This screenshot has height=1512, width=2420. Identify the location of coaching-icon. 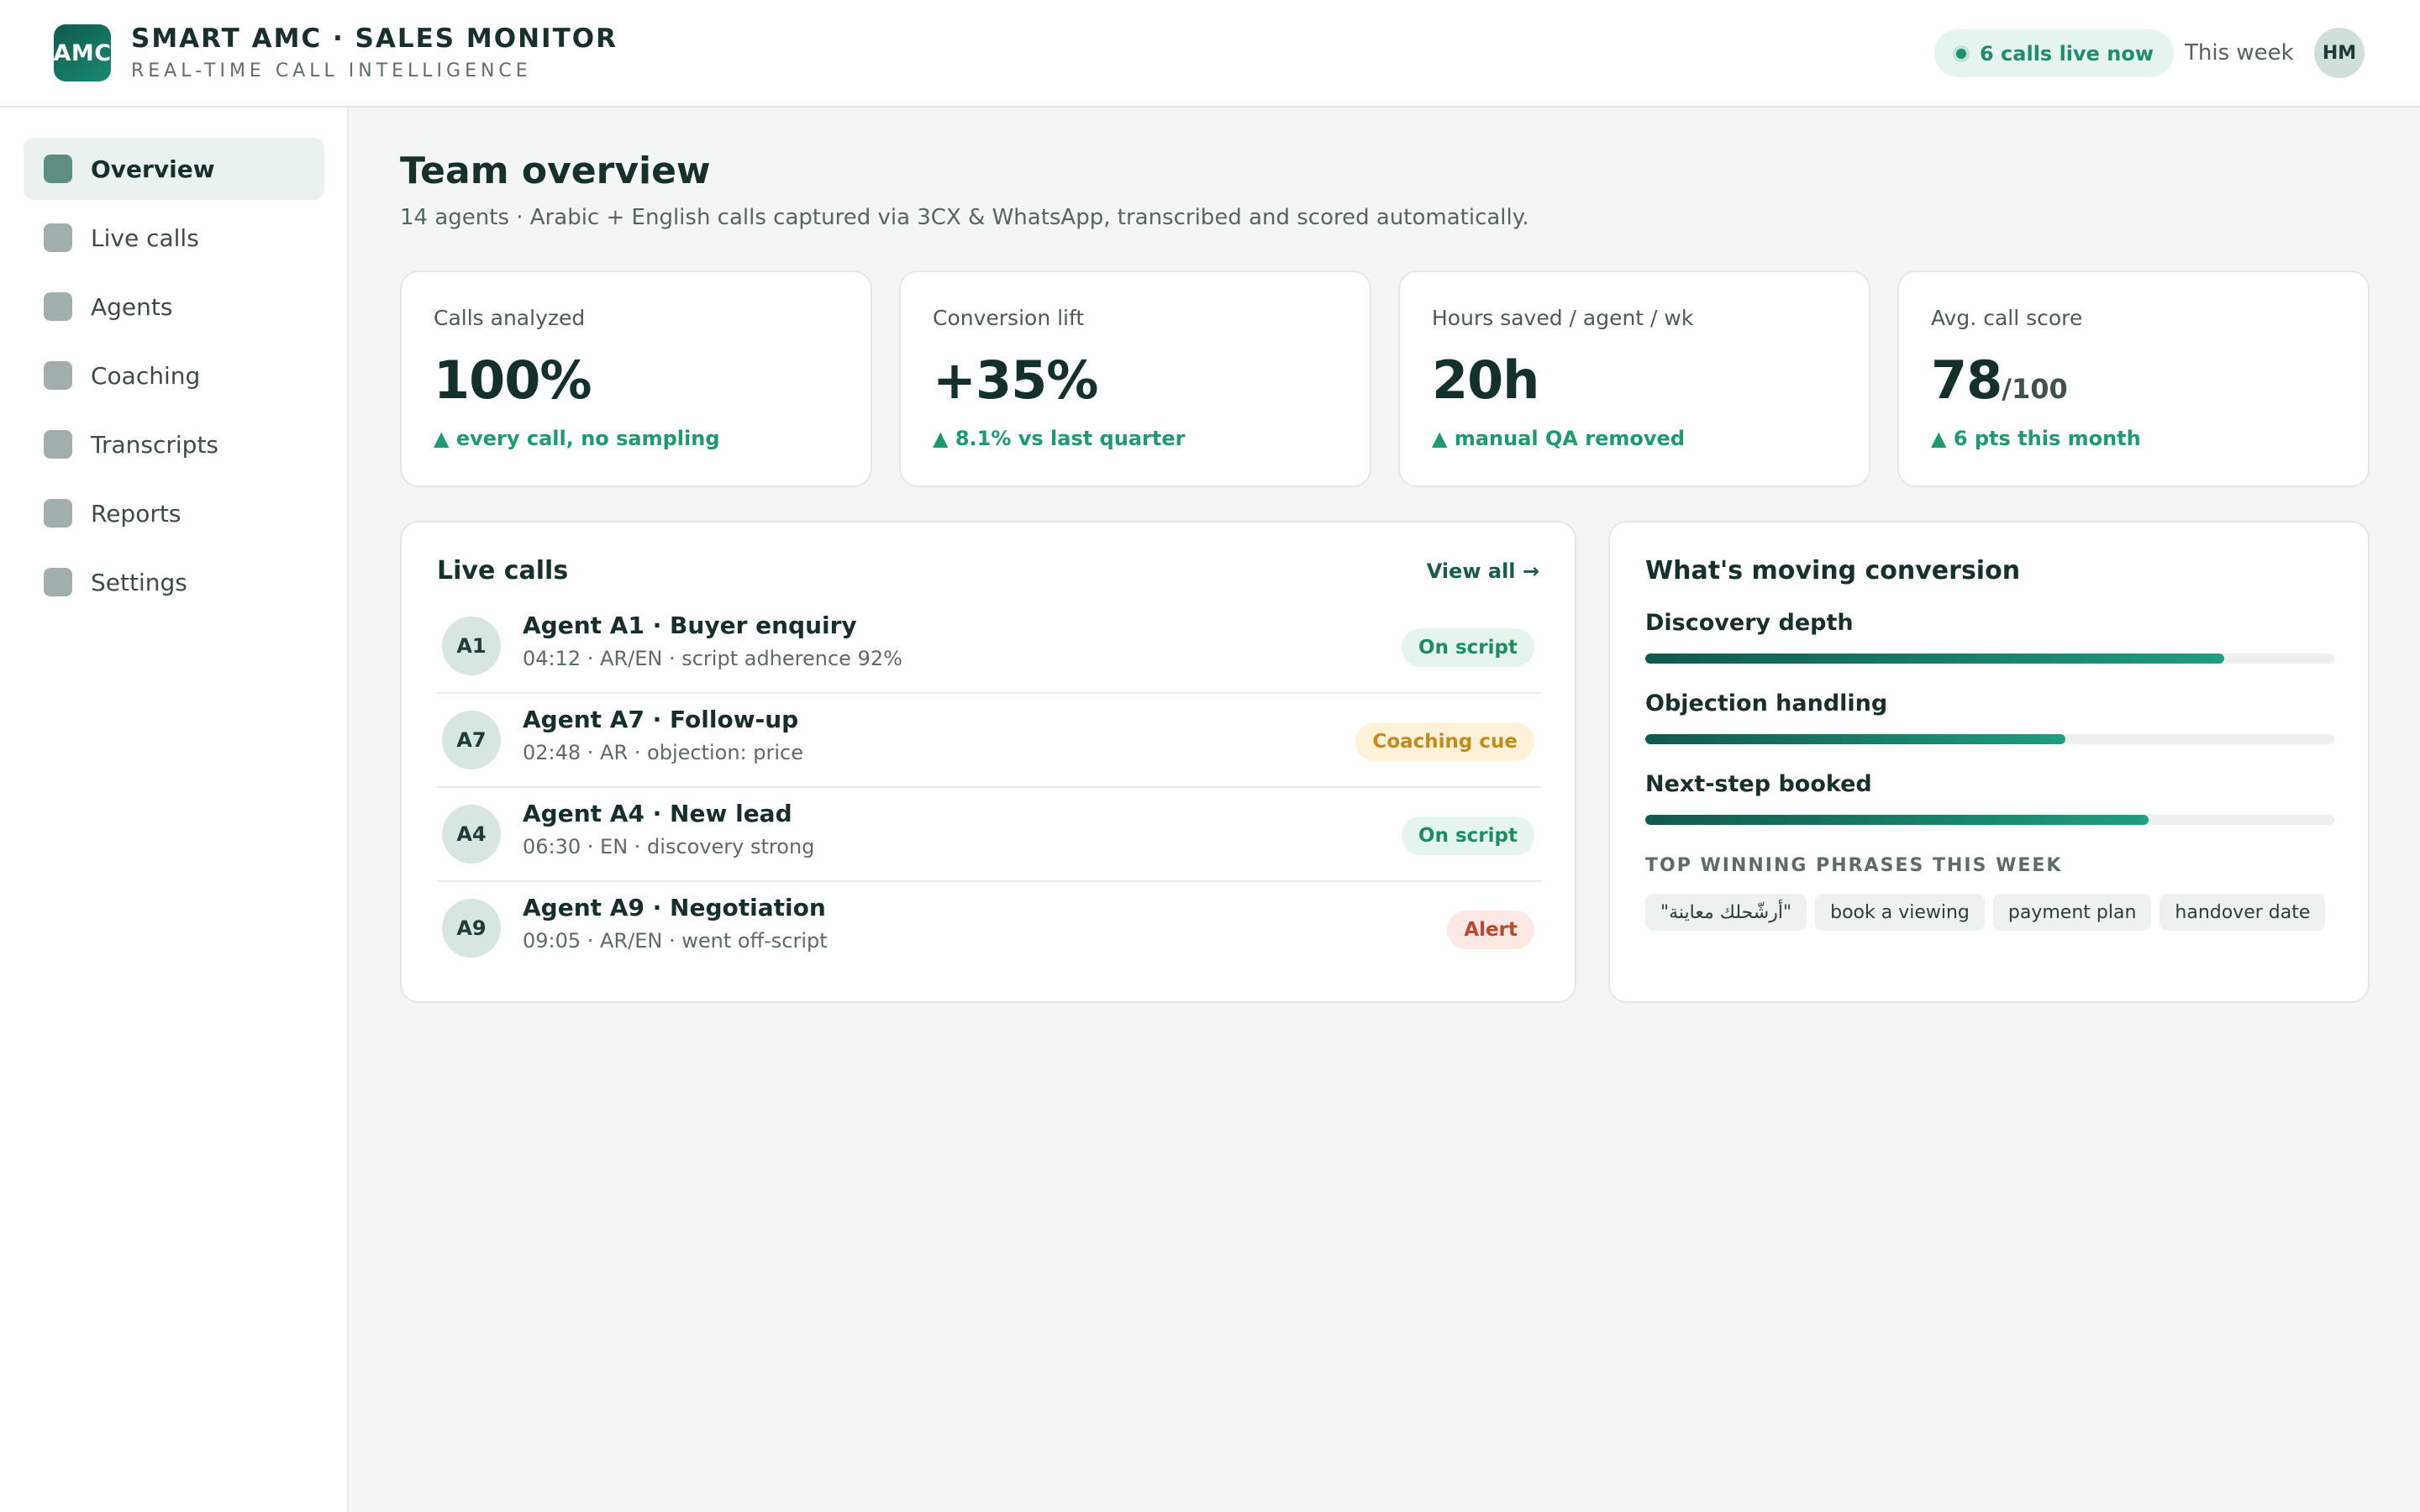
(58, 375).